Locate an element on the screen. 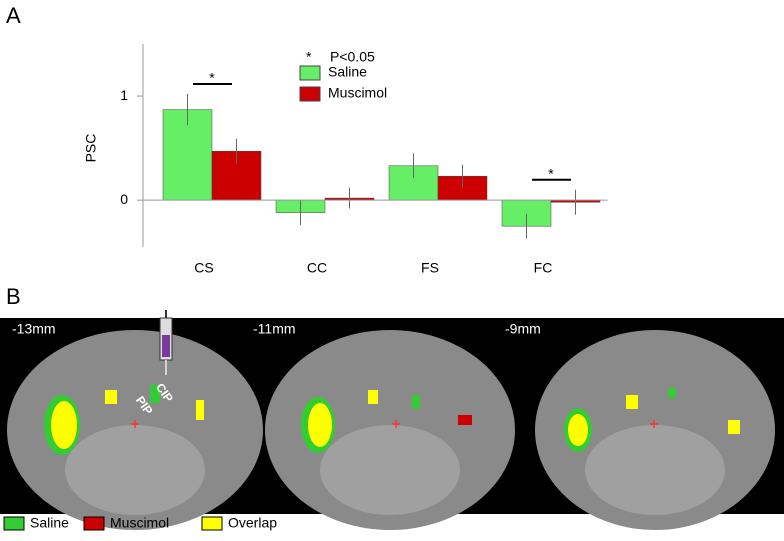 The height and width of the screenshot is (541, 784). slice-label: -13mm is located at coordinates (34, 329).